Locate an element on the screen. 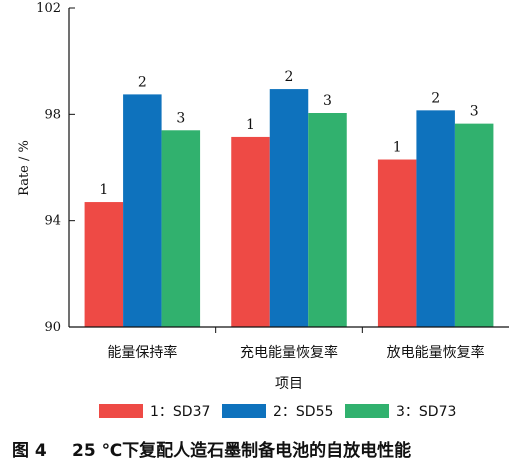  x-category-label: 放电能量恢复率 is located at coordinates (436, 352).